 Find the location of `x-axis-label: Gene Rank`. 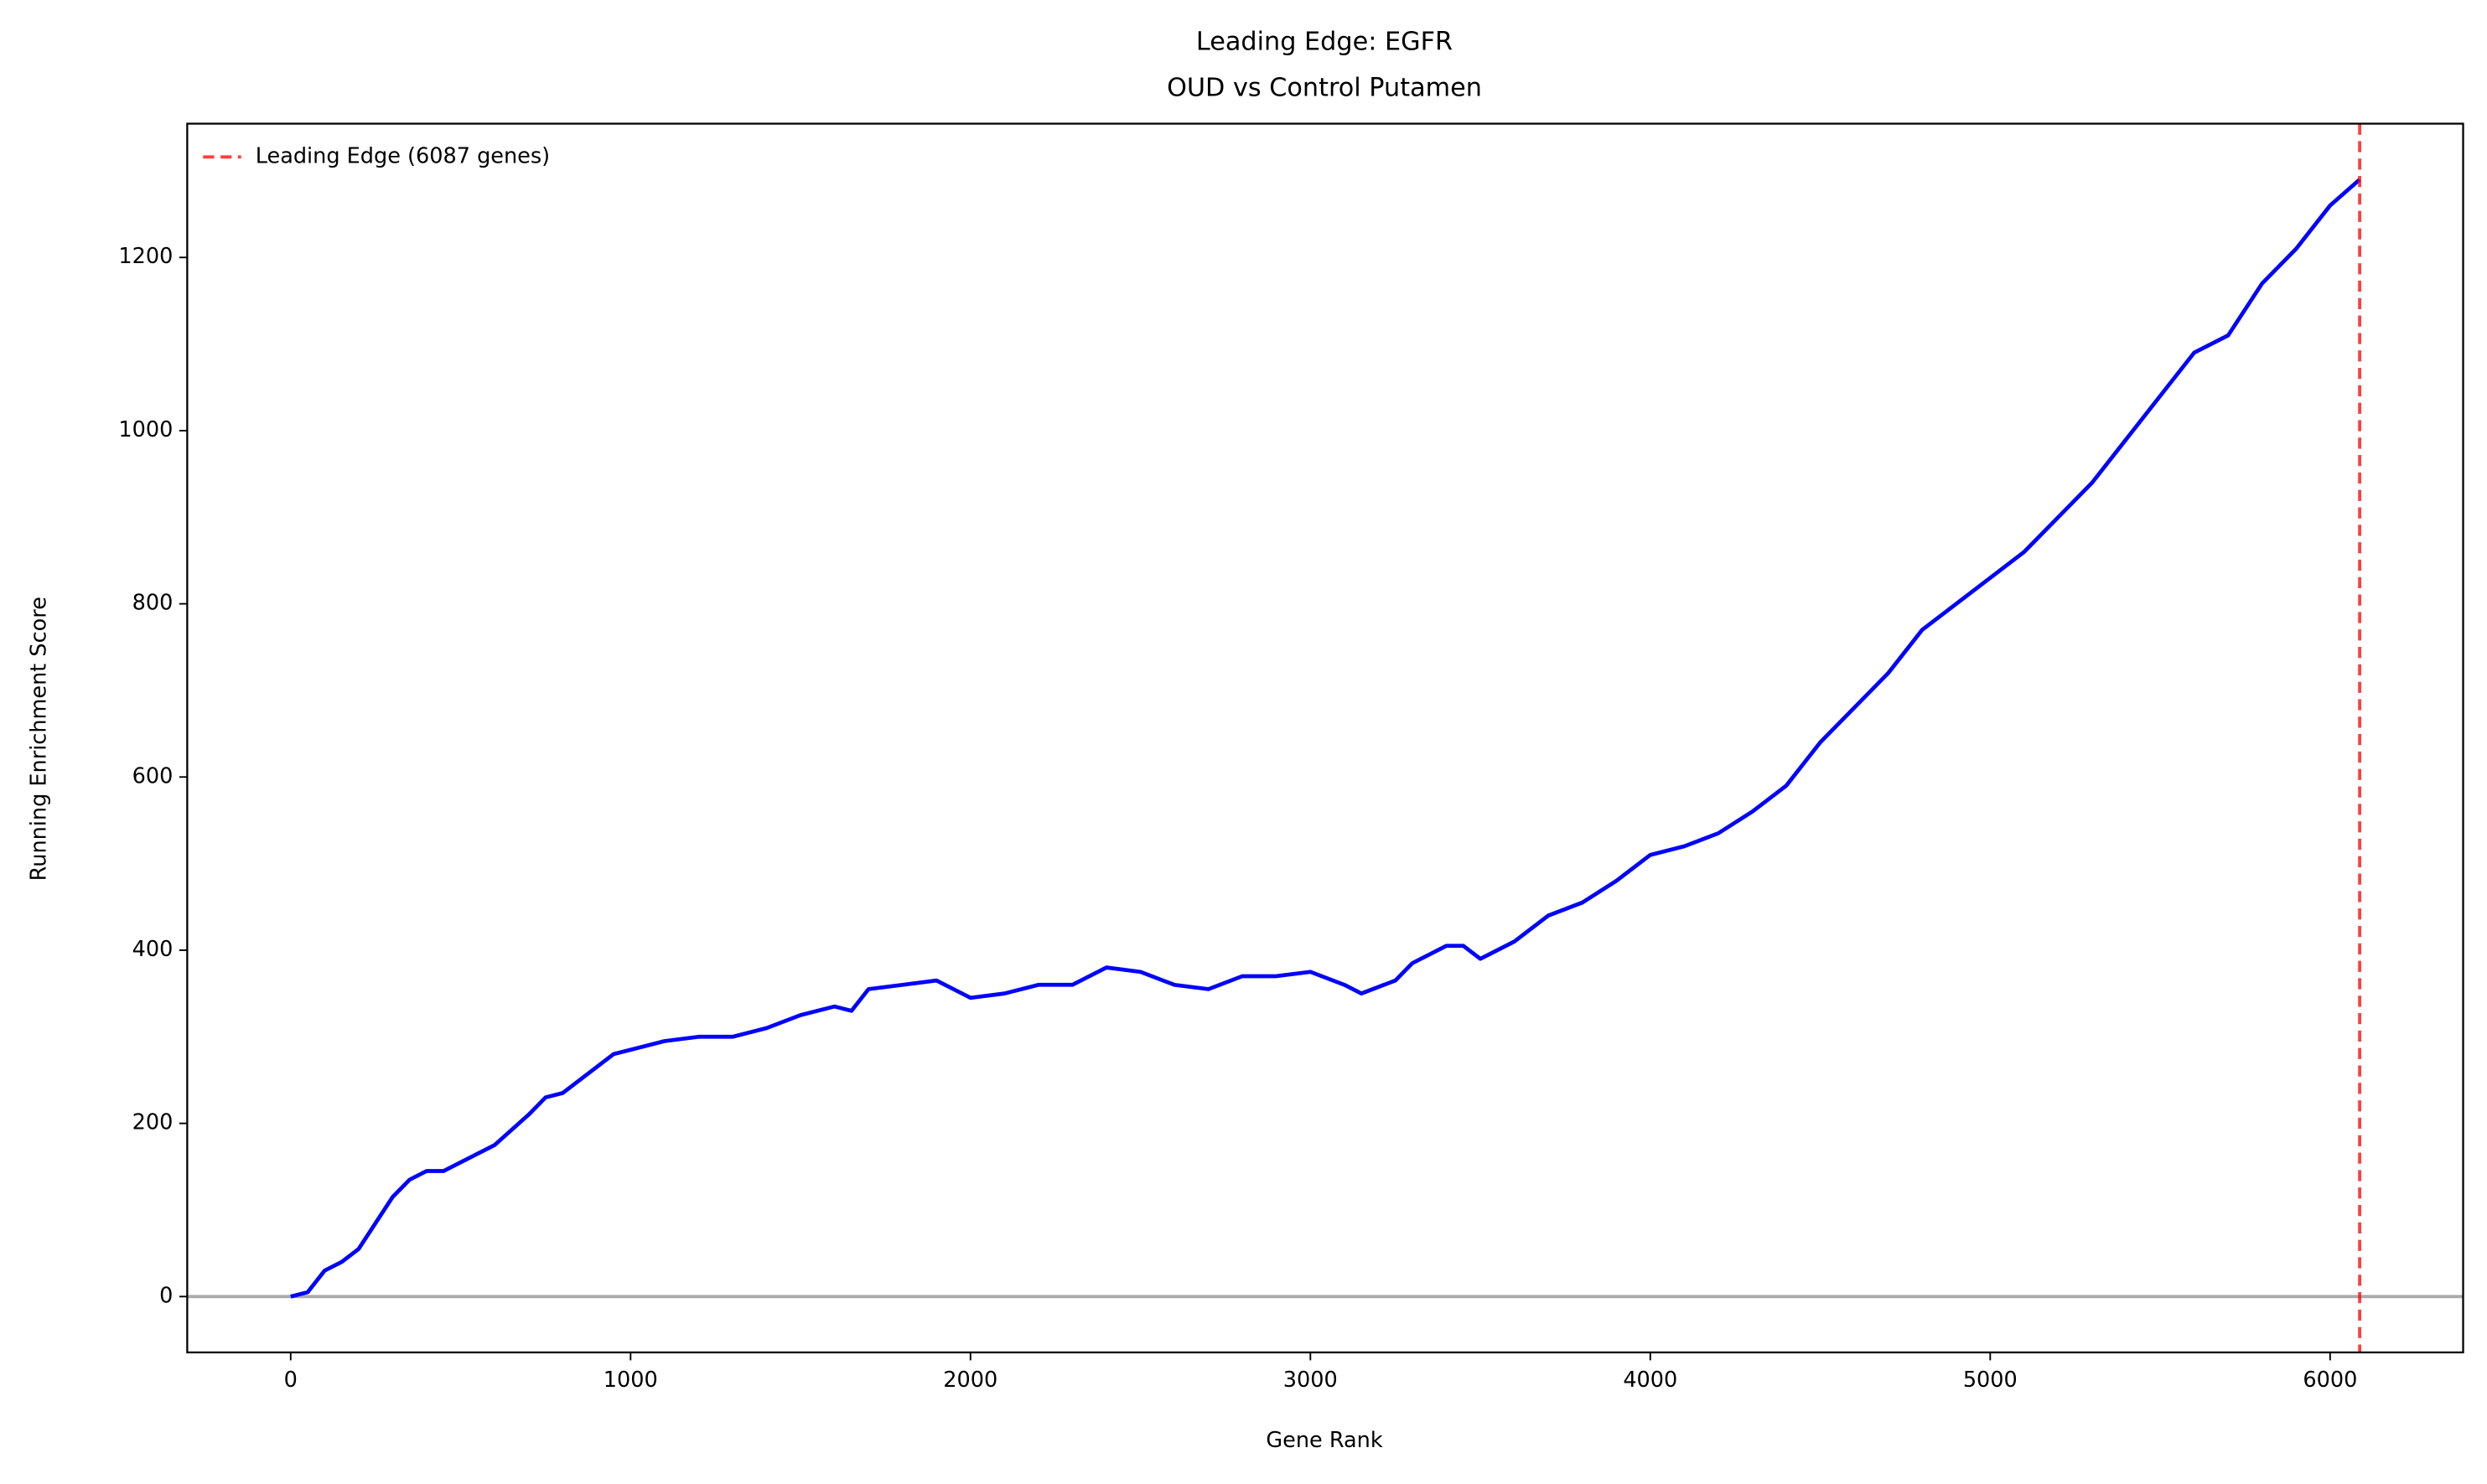

x-axis-label: Gene Rank is located at coordinates (1324, 1440).